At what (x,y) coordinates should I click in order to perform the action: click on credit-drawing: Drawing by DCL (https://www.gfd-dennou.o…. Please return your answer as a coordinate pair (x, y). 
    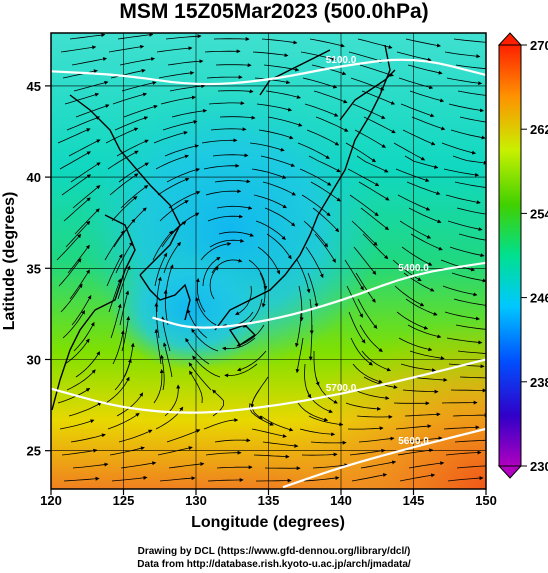
    Looking at the image, I should click on (274, 551).